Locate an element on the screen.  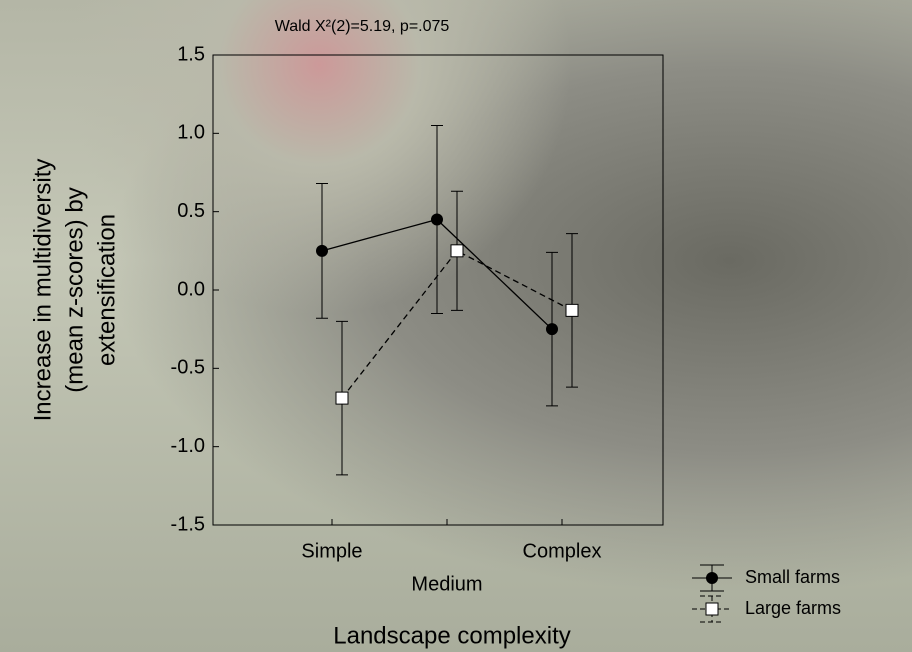
y-axis-title-line: extensification is located at coordinates (106, 290).